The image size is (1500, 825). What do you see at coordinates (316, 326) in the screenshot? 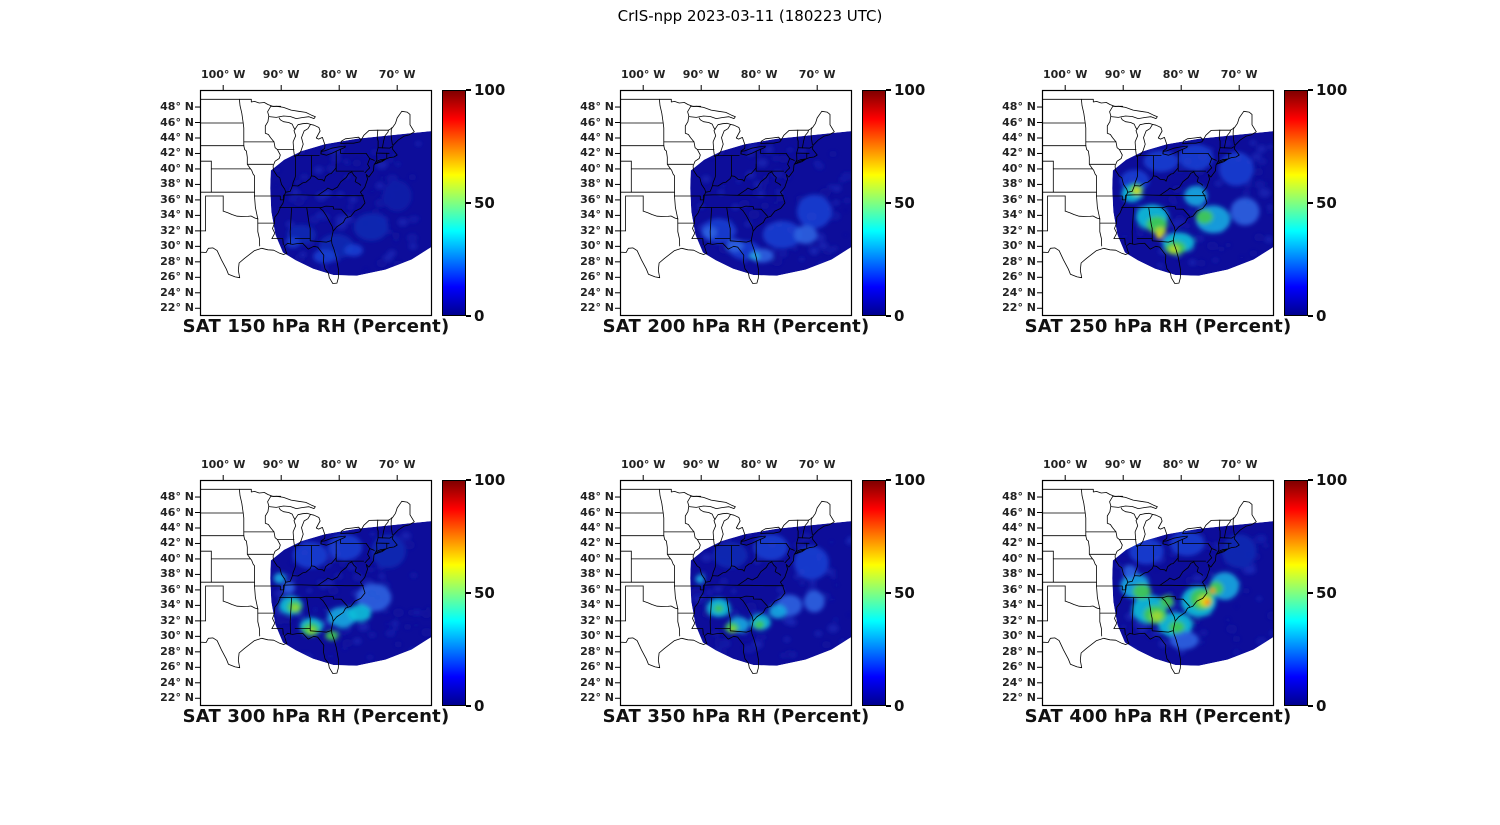
I see `panel-title: SAT 150 hPa RH (Percent)` at bounding box center [316, 326].